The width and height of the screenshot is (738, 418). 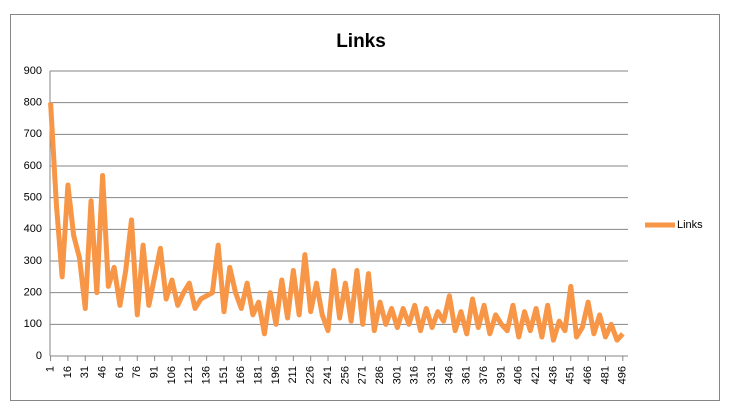 I want to click on y-tick-label: 500, so click(x=33, y=198).